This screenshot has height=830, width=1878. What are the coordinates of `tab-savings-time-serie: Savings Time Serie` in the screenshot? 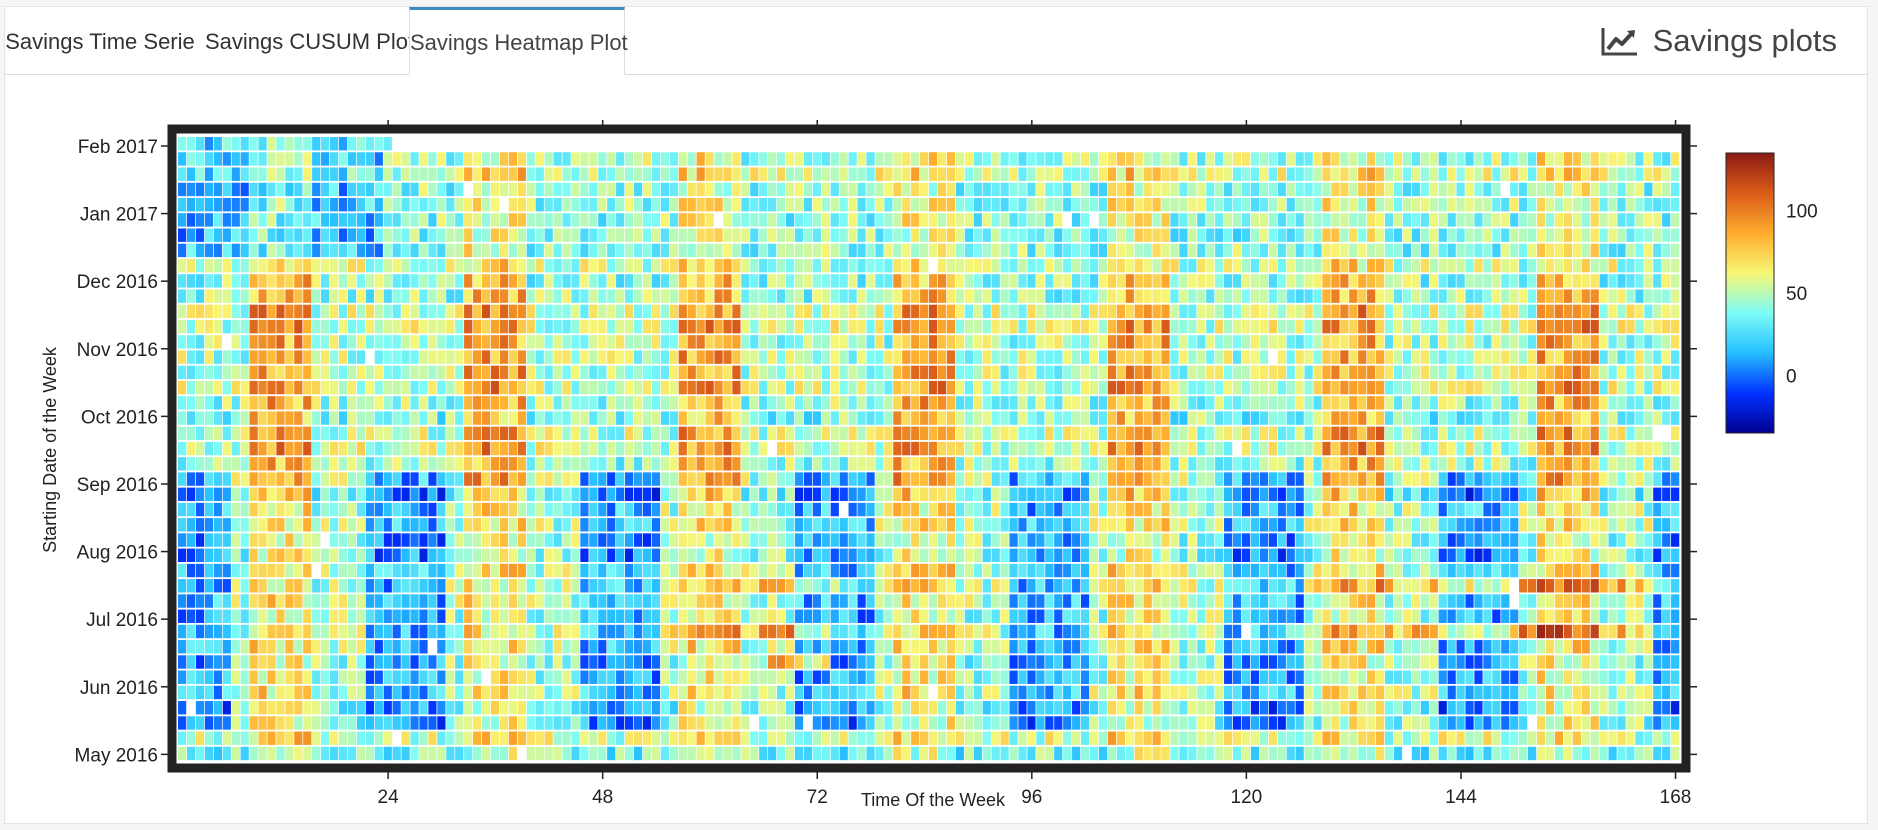 It's located at (100, 41).